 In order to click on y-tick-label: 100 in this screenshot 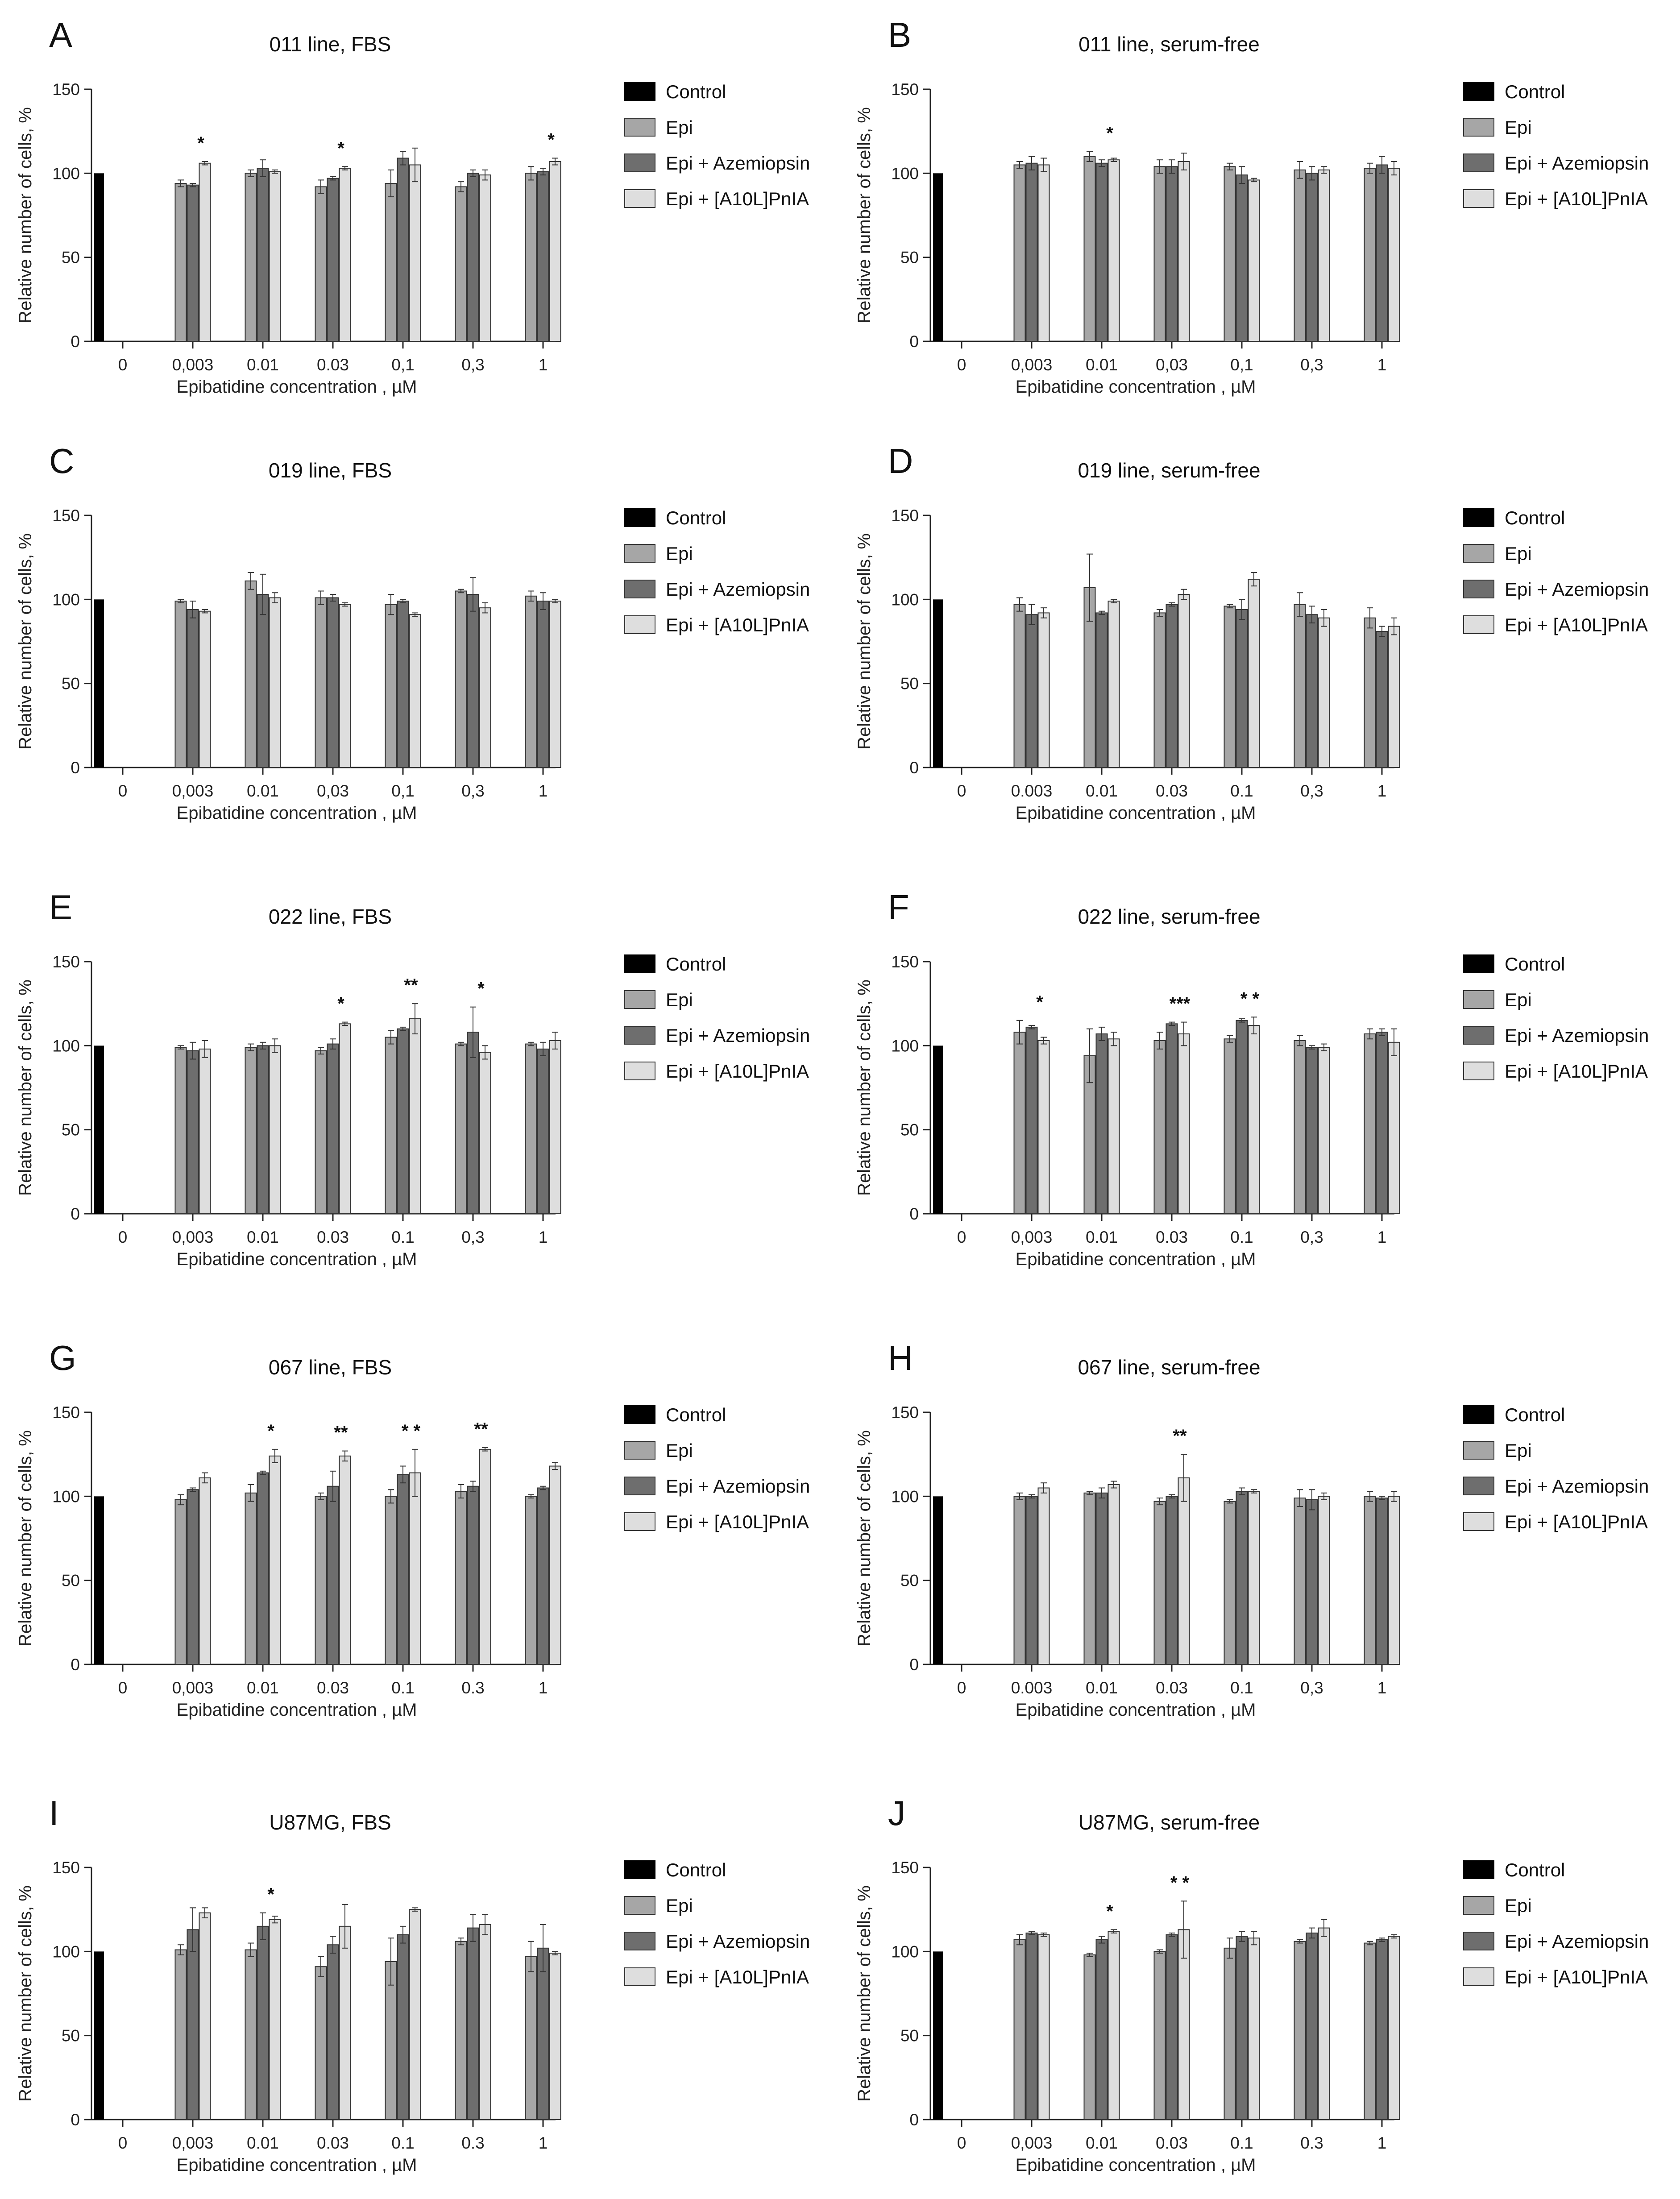, I will do `click(66, 1496)`.